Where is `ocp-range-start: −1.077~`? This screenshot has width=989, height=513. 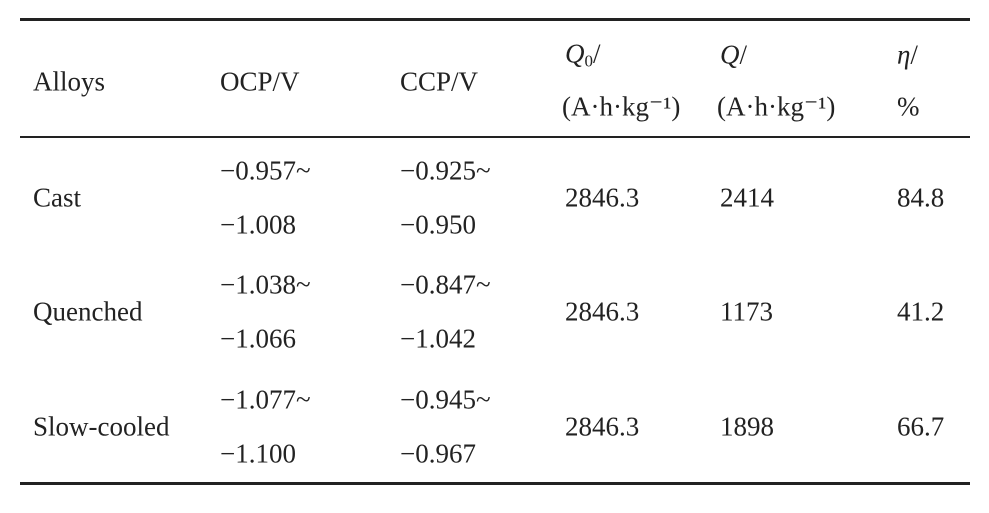 ocp-range-start: −1.077~ is located at coordinates (265, 399).